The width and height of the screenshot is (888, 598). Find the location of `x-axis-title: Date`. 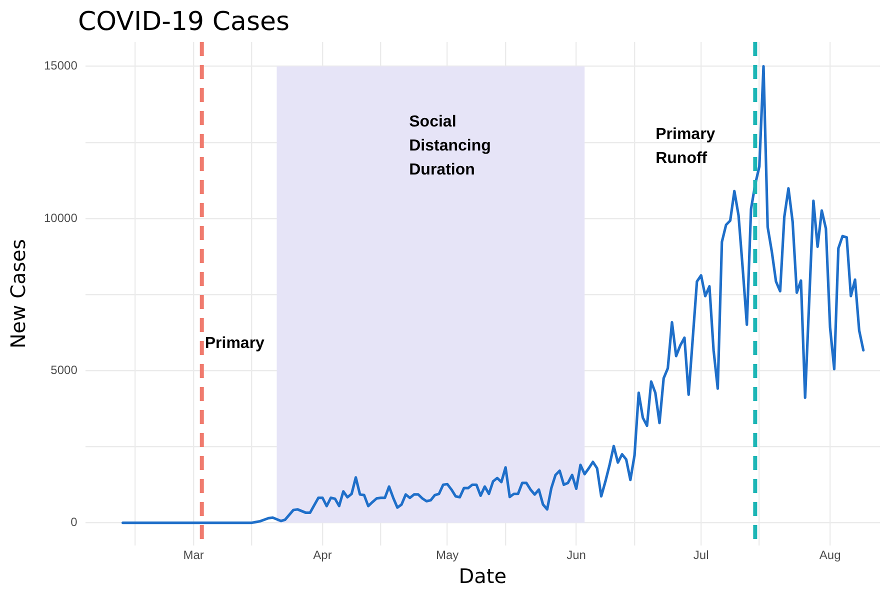

x-axis-title: Date is located at coordinates (482, 576).